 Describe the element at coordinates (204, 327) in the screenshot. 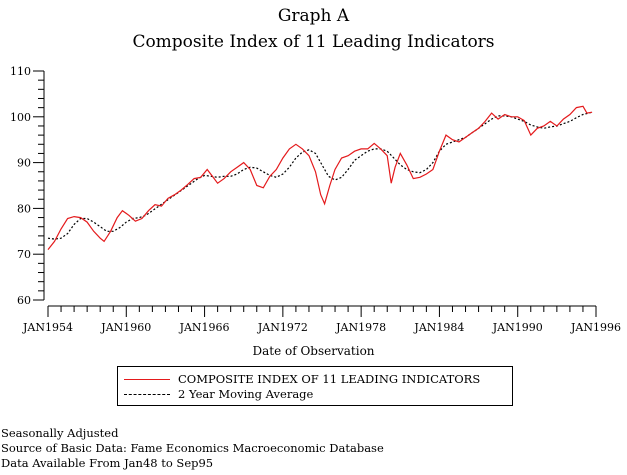

I see `x-tick-label: JAN1966` at that location.